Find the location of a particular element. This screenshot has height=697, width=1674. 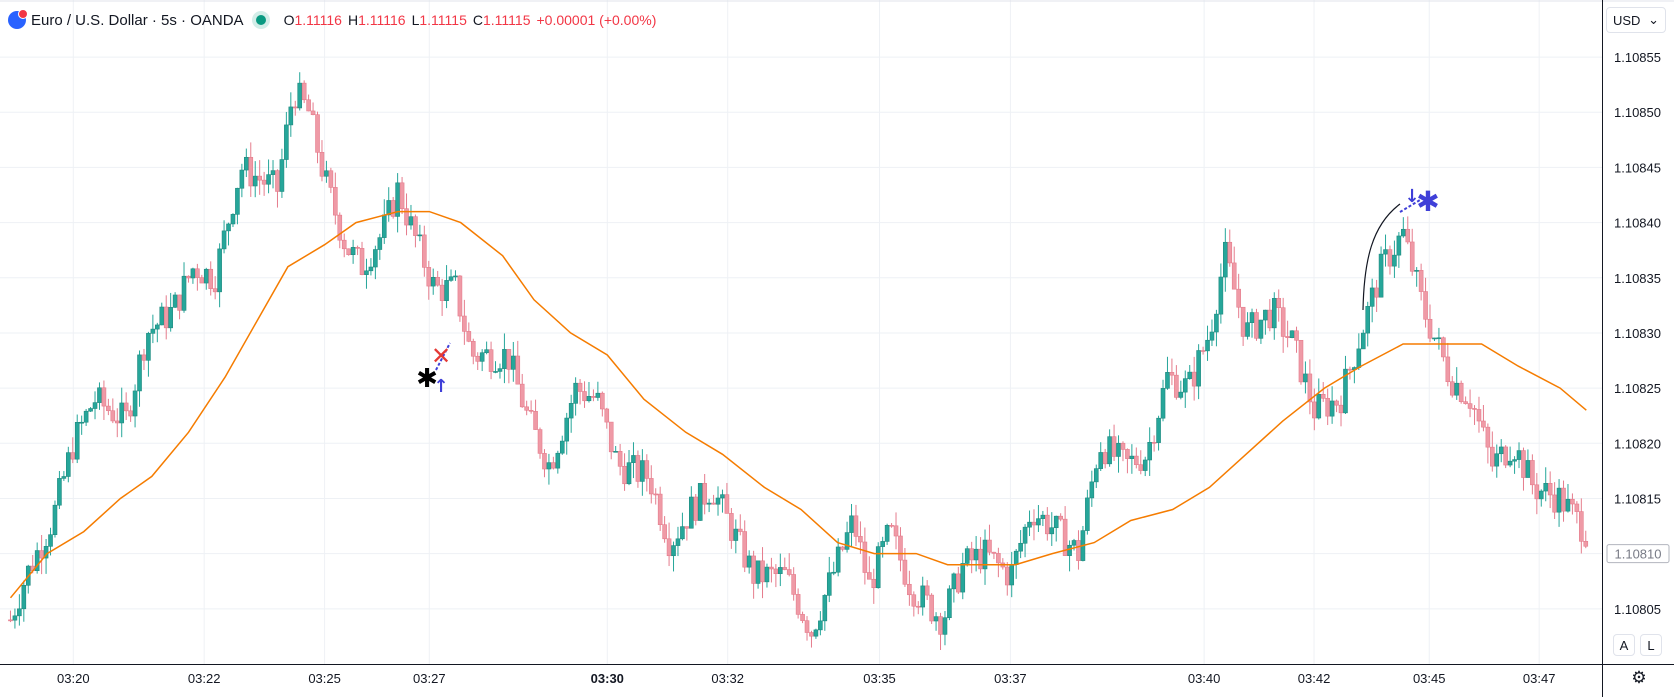

gear-icon: ⚙ is located at coordinates (1639, 677).